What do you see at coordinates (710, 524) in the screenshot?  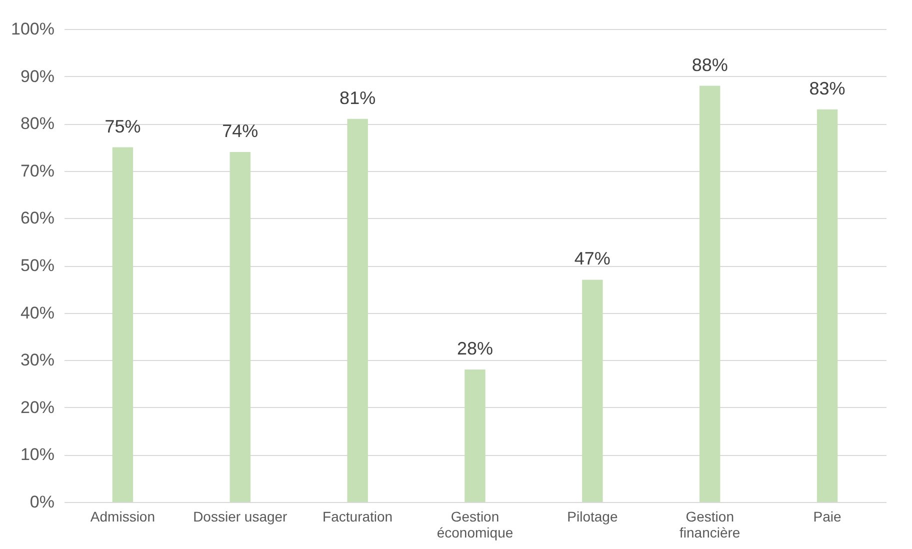 I see `x-tick-label: Gestion financière` at bounding box center [710, 524].